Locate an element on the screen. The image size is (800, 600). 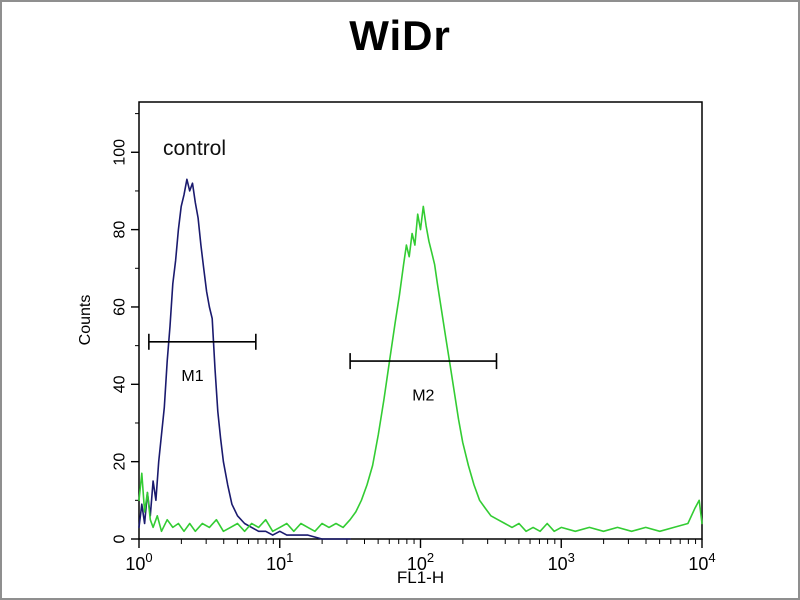
x-tick-label: 10¹ is located at coordinates (279, 562).